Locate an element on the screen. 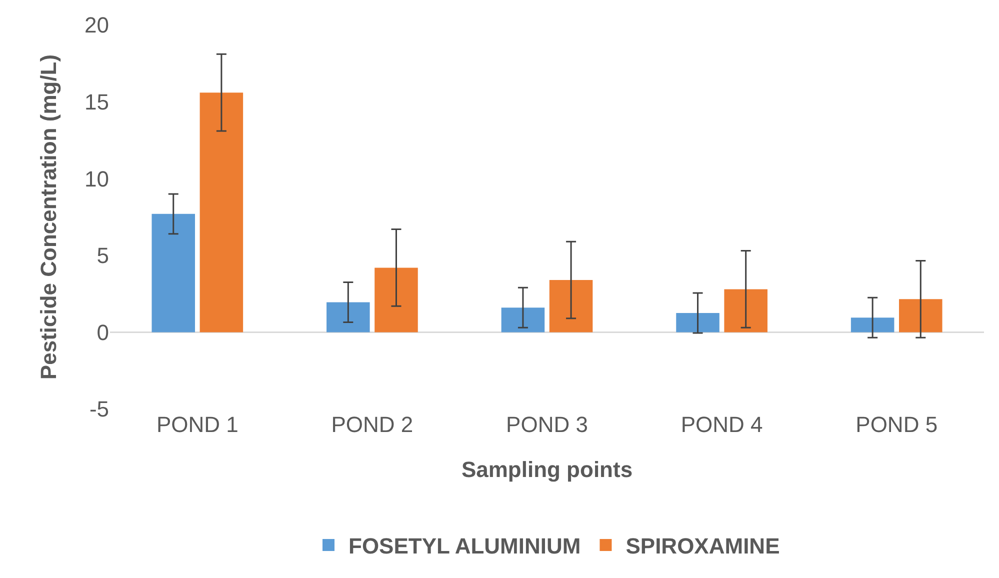  y-tick-label: -5 is located at coordinates (99, 409).